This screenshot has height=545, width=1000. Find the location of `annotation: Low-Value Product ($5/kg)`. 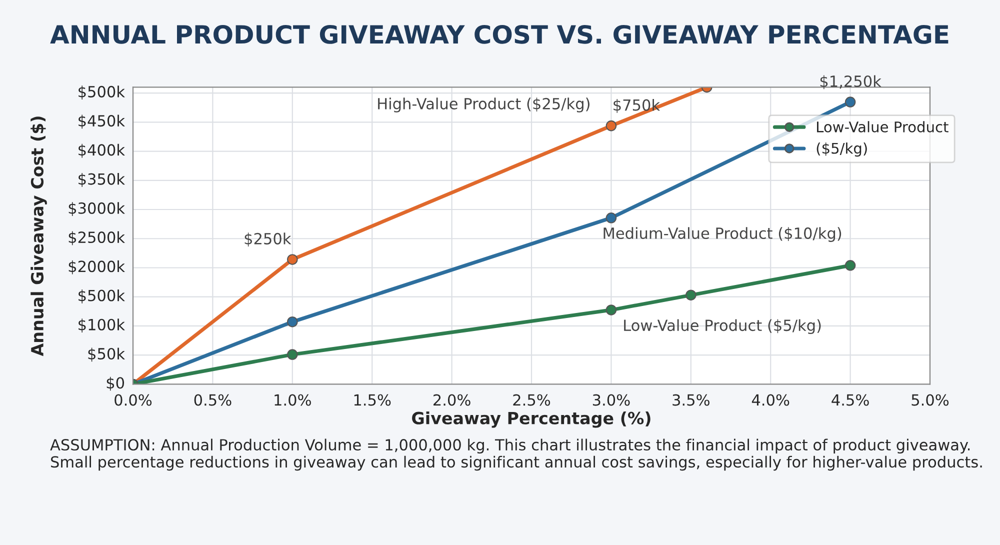

annotation: Low-Value Product ($5/kg) is located at coordinates (722, 326).